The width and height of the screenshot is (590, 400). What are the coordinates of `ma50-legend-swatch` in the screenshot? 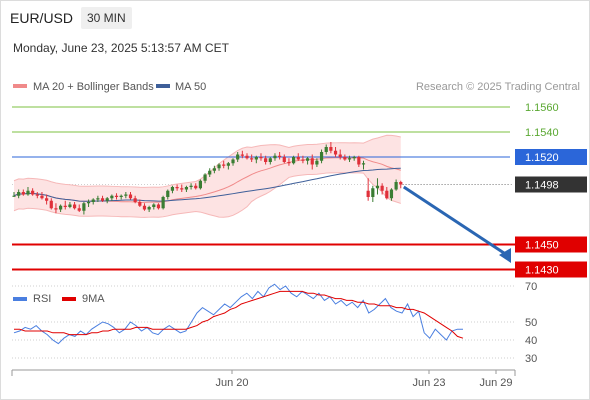 It's located at (163, 86).